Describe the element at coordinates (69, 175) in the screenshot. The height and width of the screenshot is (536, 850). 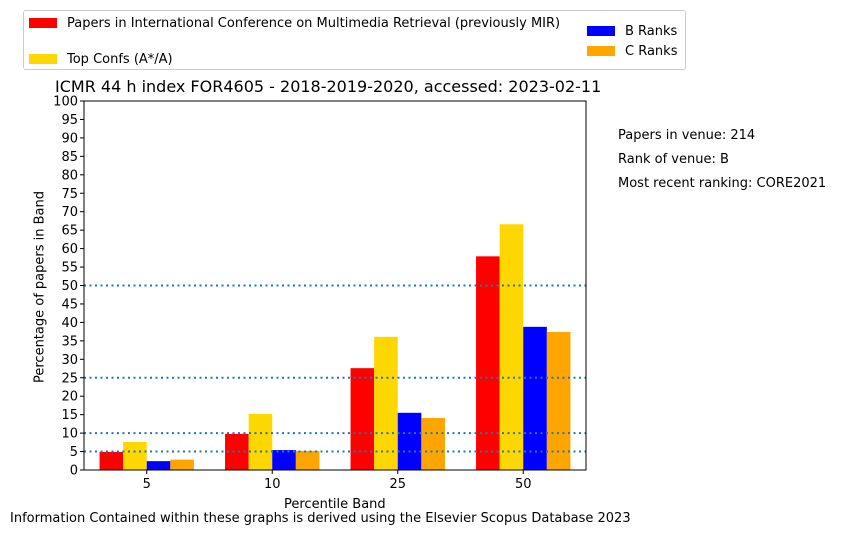
I see `y-tick-label: 80` at that location.